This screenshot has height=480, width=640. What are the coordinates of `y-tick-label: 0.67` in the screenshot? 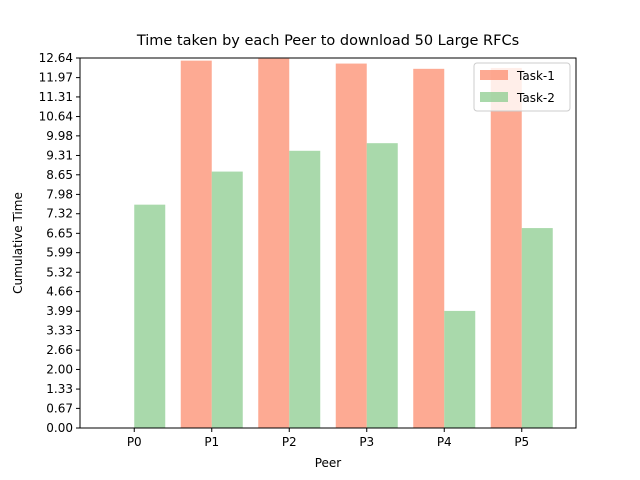 It's located at (59, 408).